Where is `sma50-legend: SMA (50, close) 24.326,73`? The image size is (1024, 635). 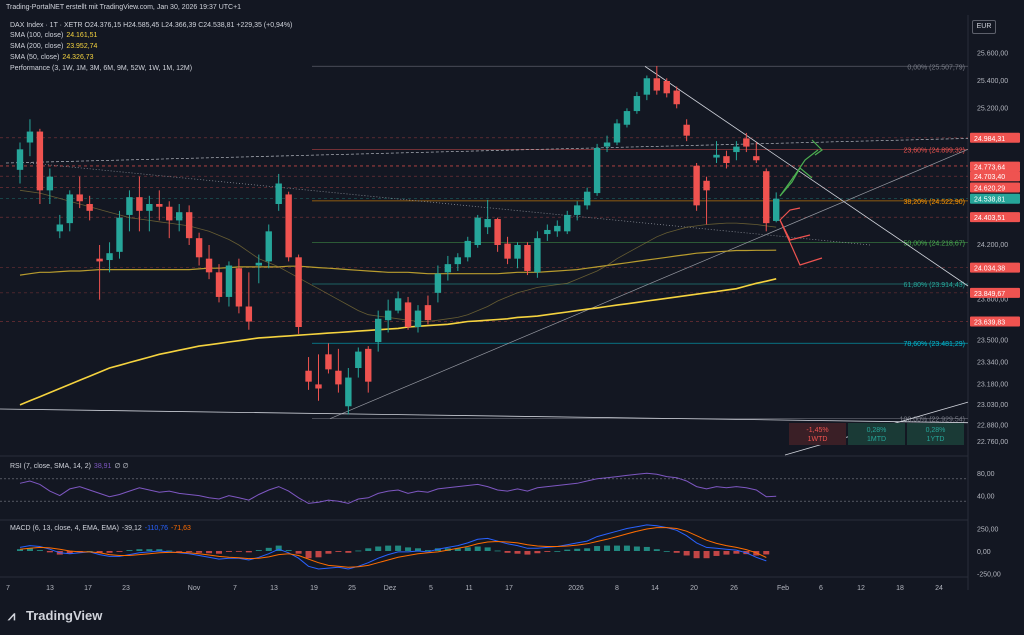
sma50-legend: SMA (50, close) 24.326,73 is located at coordinates (52, 57).